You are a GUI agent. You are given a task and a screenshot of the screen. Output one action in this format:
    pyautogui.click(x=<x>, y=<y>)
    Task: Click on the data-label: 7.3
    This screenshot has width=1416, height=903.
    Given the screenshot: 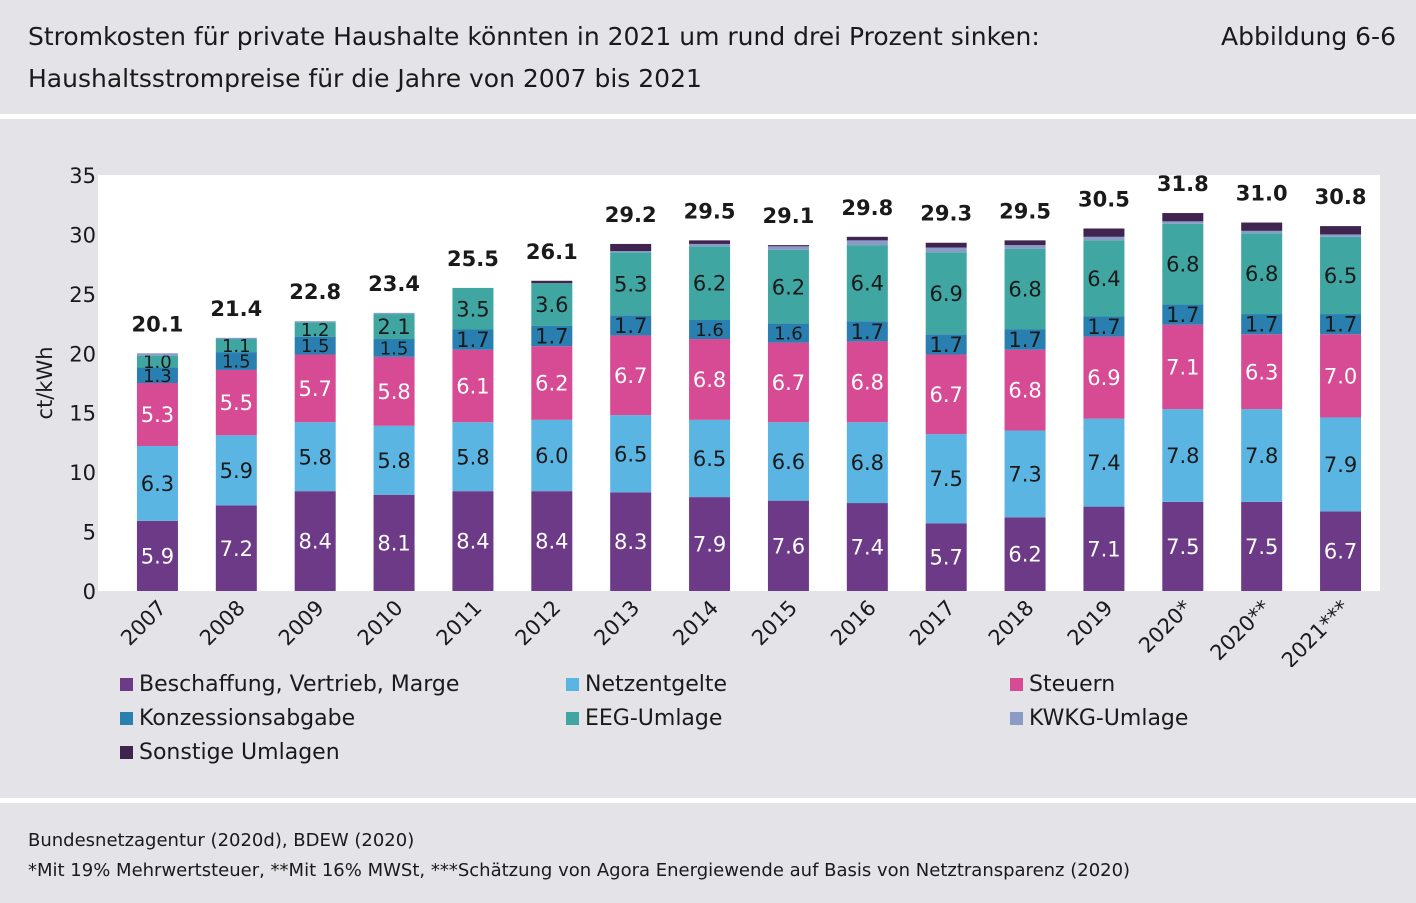 What is the action you would take?
    pyautogui.click(x=1024, y=474)
    